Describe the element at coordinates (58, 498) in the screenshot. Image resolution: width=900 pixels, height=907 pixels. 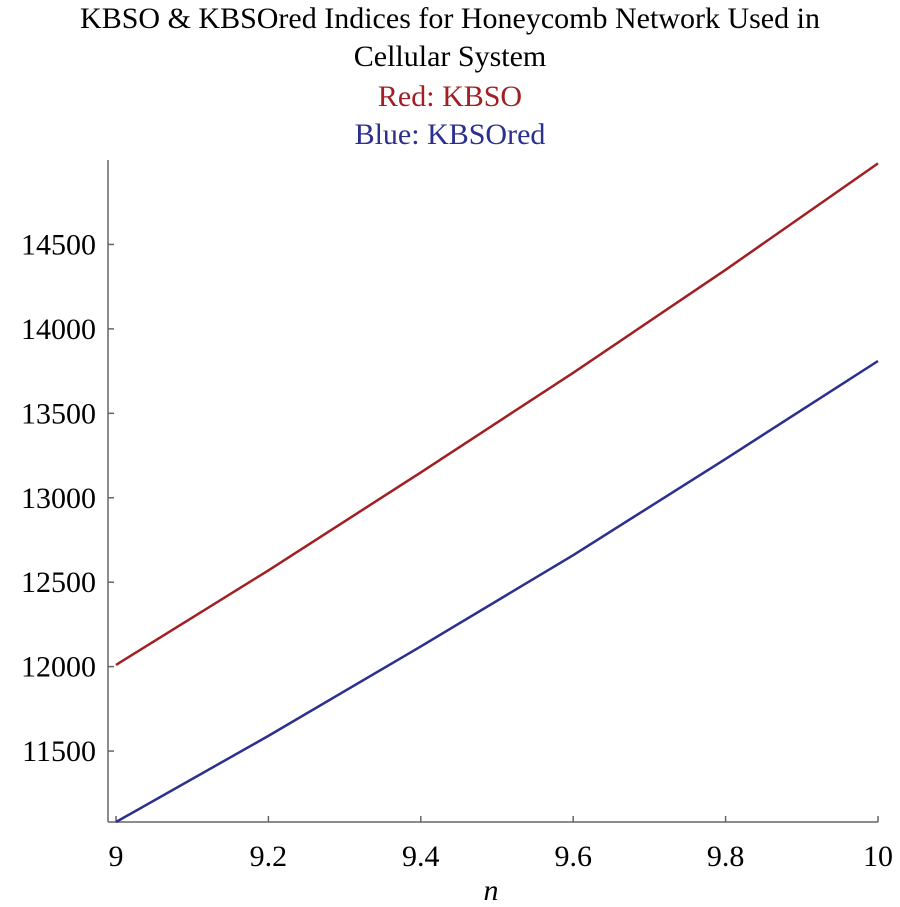
I see `y-tick-label: 13000` at that location.